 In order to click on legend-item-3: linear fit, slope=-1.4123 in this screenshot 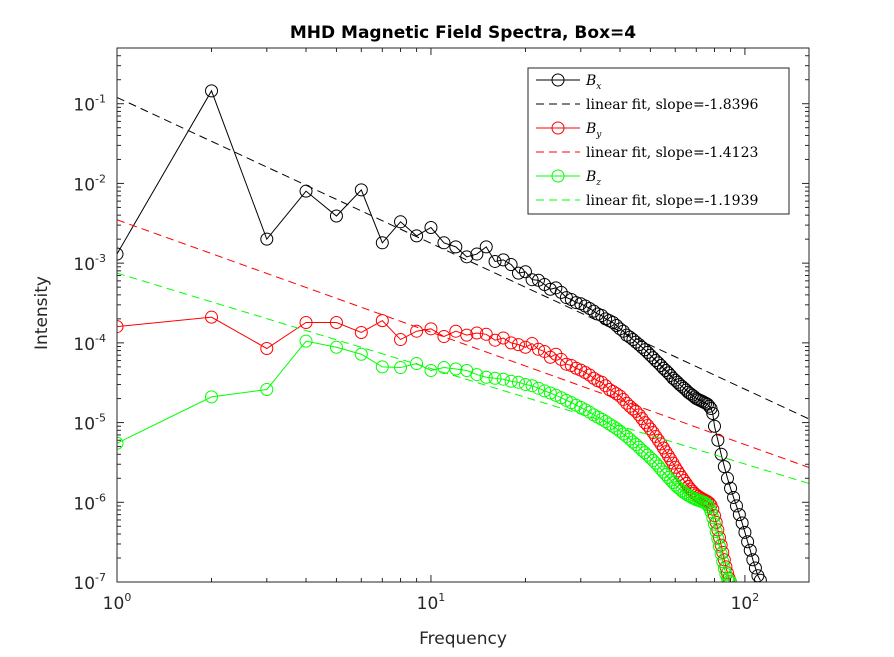, I will do `click(647, 153)`.